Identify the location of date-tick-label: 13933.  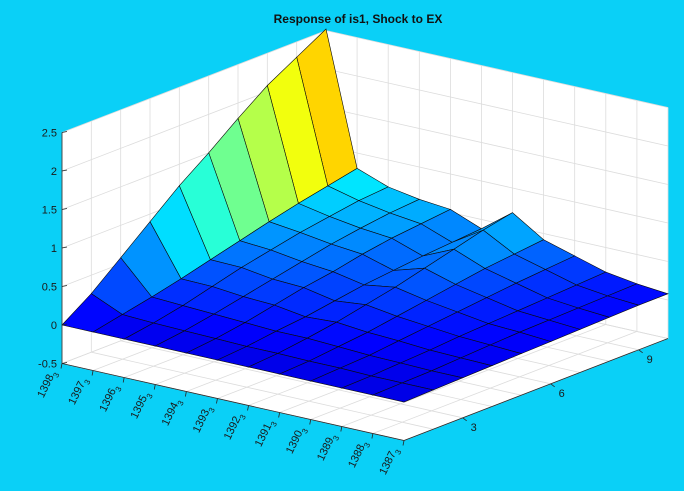
(204, 419).